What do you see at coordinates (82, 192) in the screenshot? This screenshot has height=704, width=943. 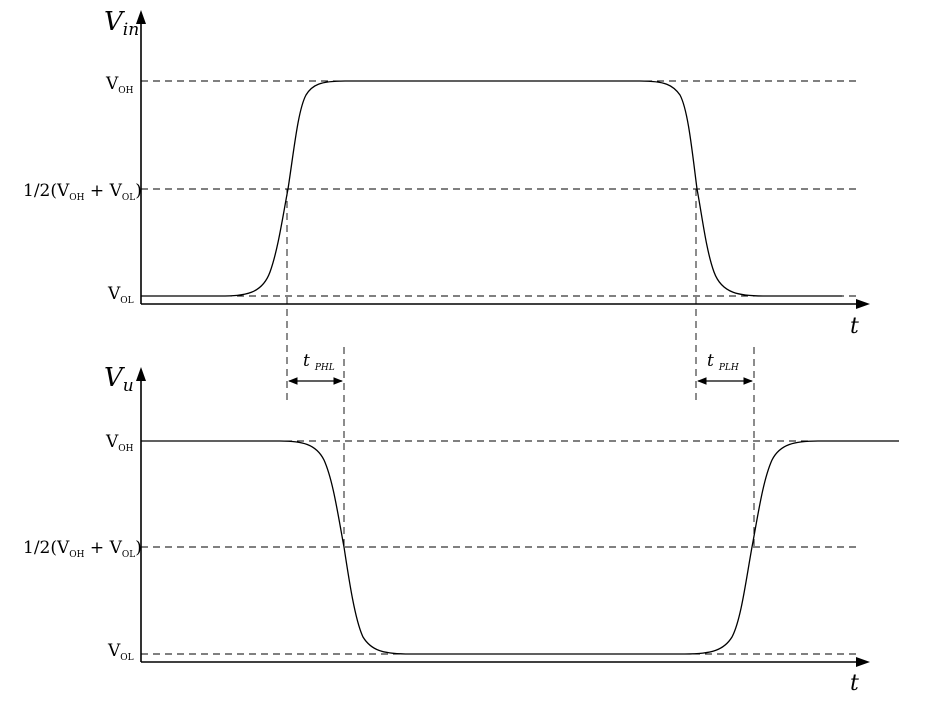 I see `input-mid-label: 1/2(VOH + VOL)` at bounding box center [82, 192].